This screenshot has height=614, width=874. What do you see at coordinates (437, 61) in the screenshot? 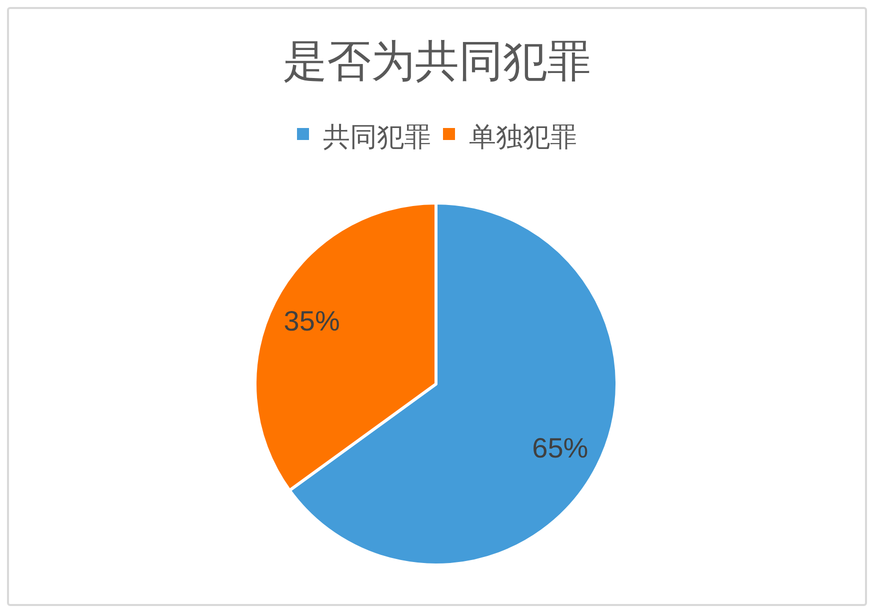
I see `title: 是否为共同犯罪` at bounding box center [437, 61].